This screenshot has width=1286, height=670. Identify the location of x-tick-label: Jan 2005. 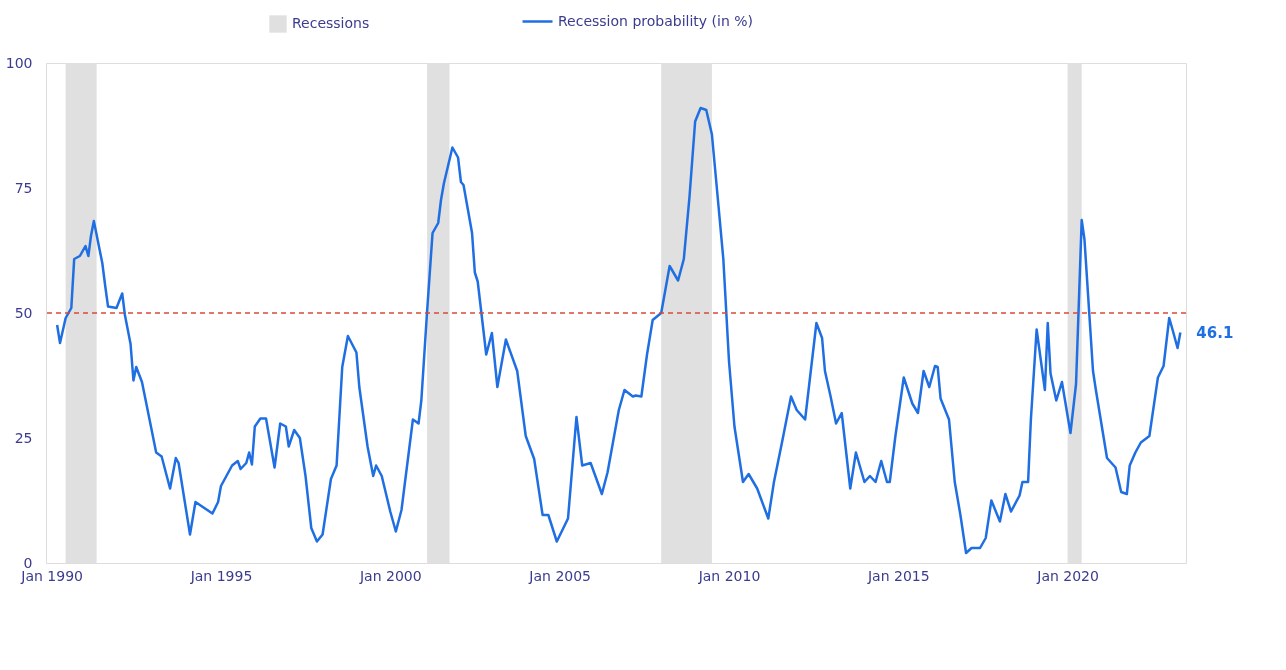
(560, 575).